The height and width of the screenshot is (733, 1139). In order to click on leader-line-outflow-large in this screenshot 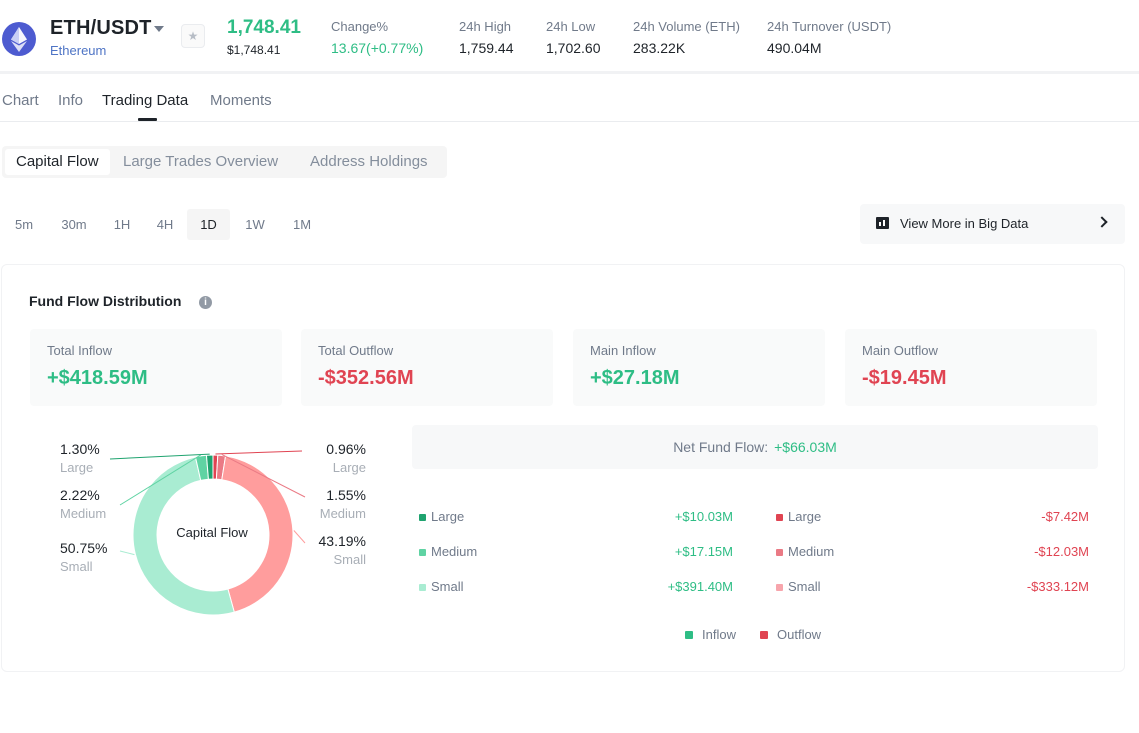, I will do `click(259, 452)`.